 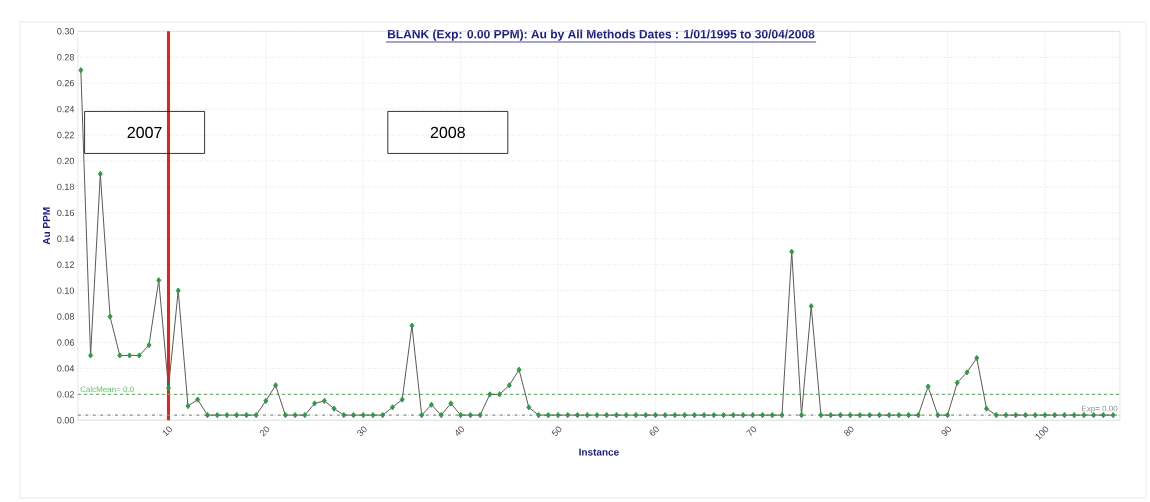 What do you see at coordinates (599, 452) in the screenshot?
I see `x-axis-title: Instance` at bounding box center [599, 452].